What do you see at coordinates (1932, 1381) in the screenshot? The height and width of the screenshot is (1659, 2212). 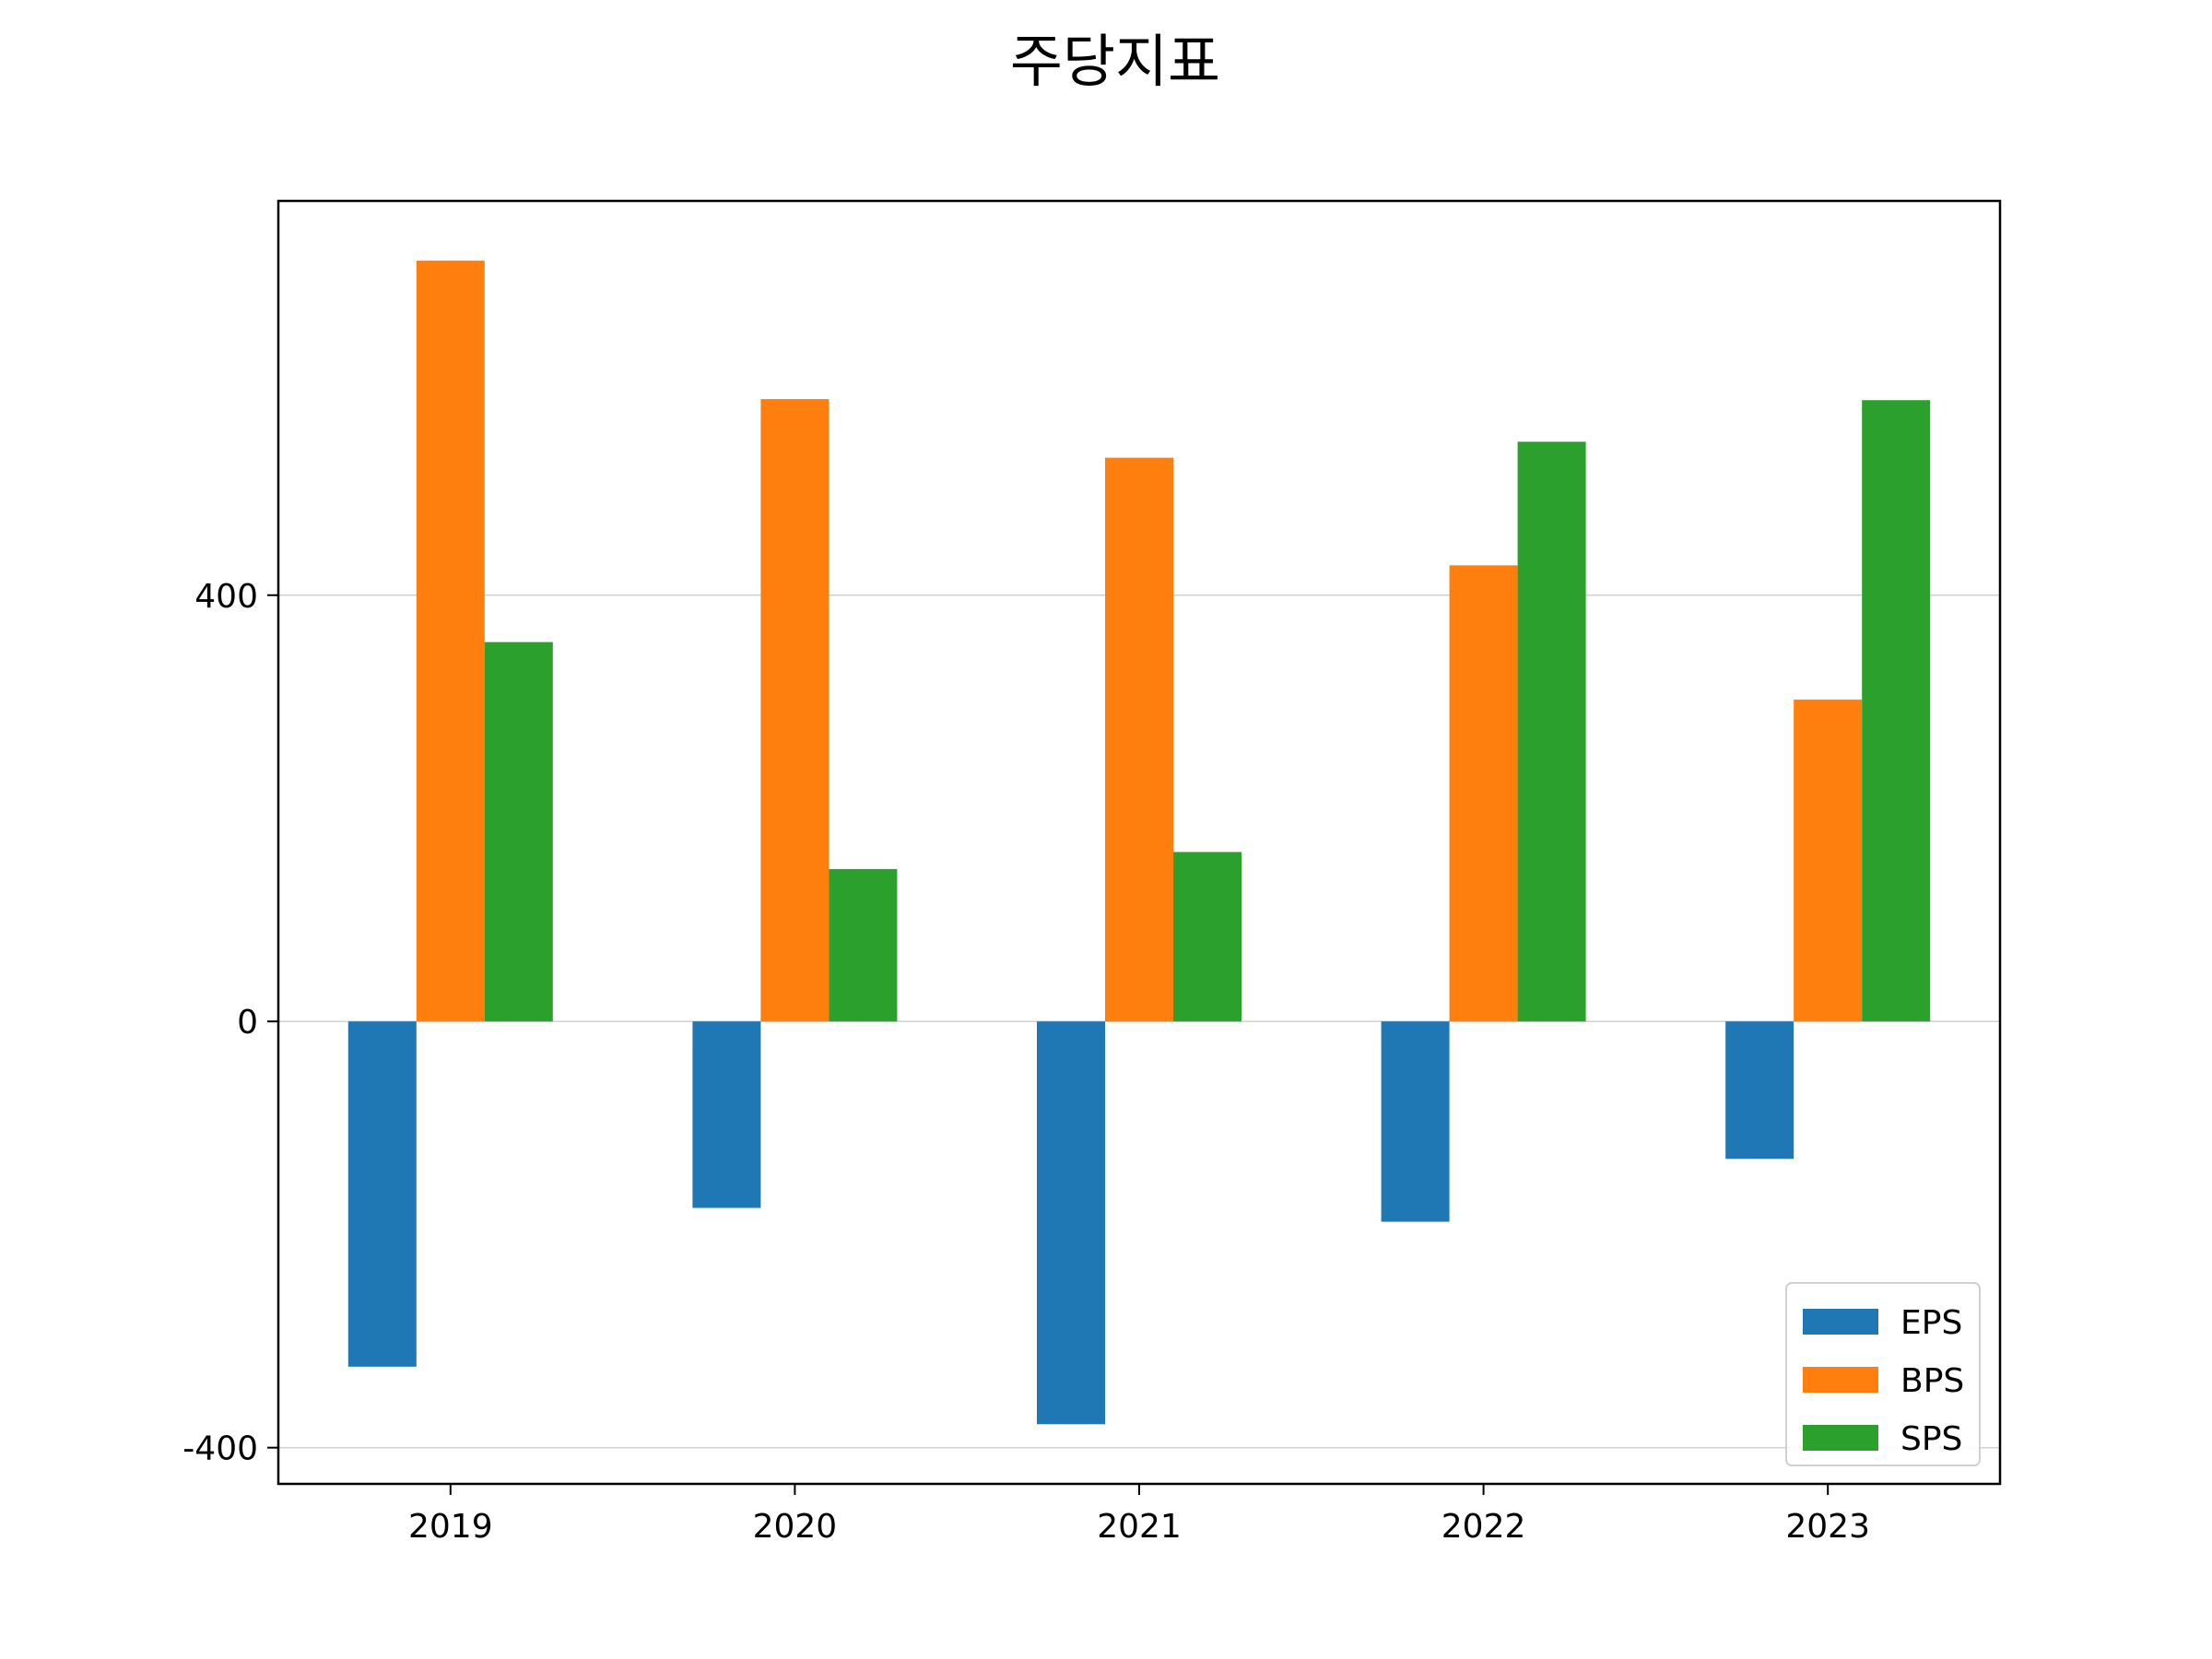 I see `legend-label-bps: BPS` at bounding box center [1932, 1381].